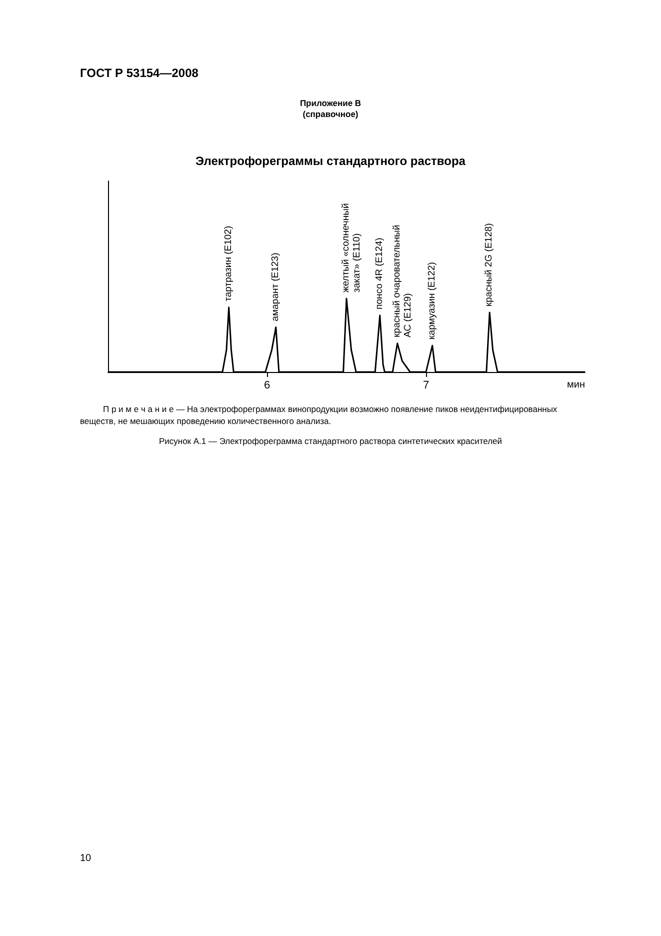 This screenshot has height=936, width=661. What do you see at coordinates (426, 386) in the screenshot?
I see `x-tick-label: 7` at bounding box center [426, 386].